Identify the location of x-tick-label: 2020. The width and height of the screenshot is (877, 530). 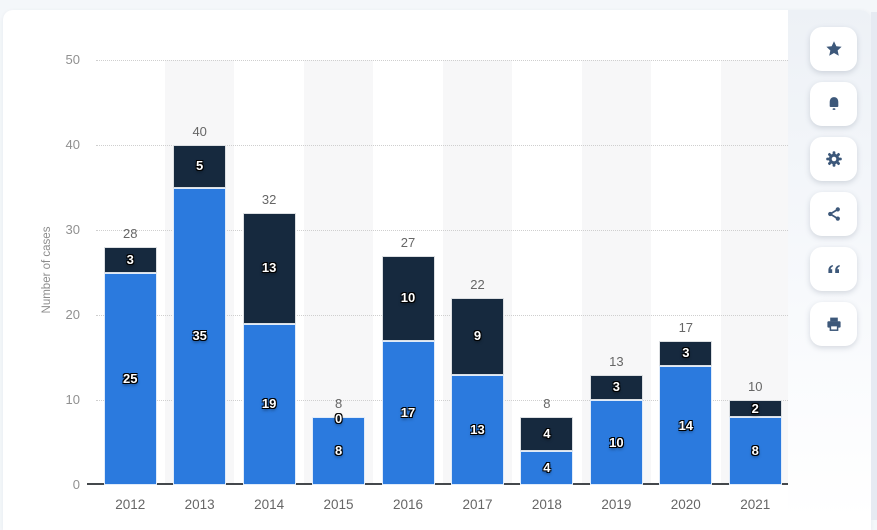
(685, 504).